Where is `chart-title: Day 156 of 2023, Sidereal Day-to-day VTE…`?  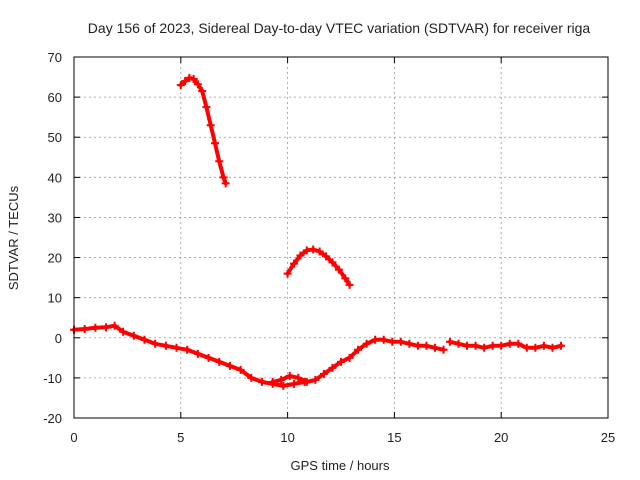 chart-title: Day 156 of 2023, Sidereal Day-to-day VTE… is located at coordinates (339, 28).